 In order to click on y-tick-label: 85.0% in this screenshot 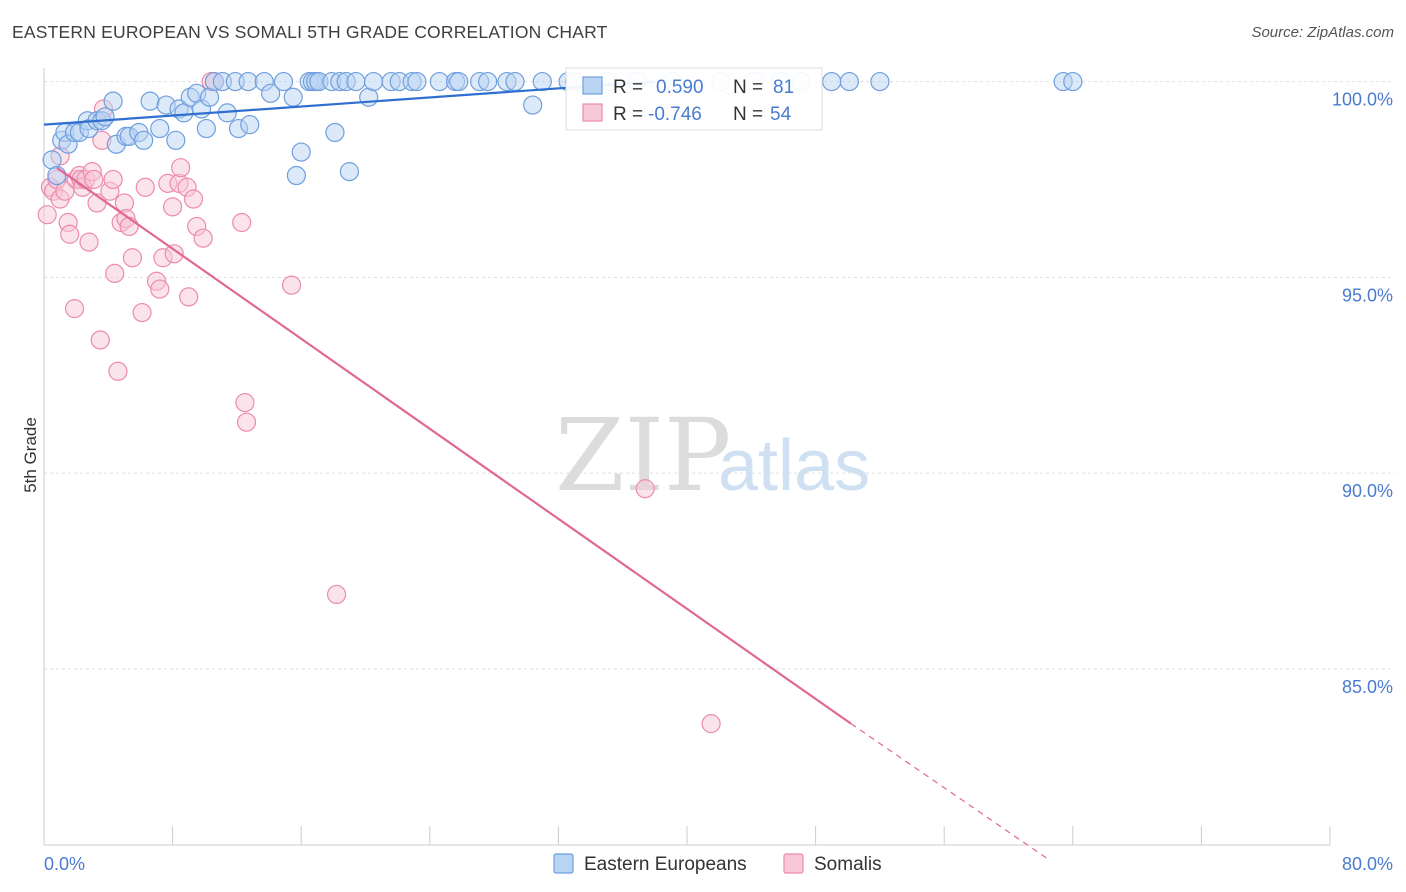, I will do `click(1367, 687)`.